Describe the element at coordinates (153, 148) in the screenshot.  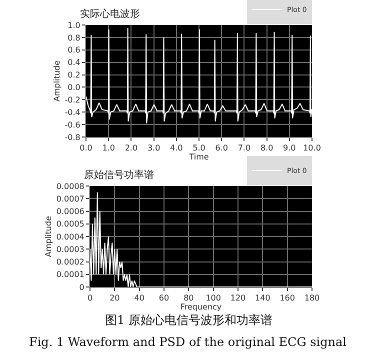
I see `x-tick-label: 3.0` at that location.